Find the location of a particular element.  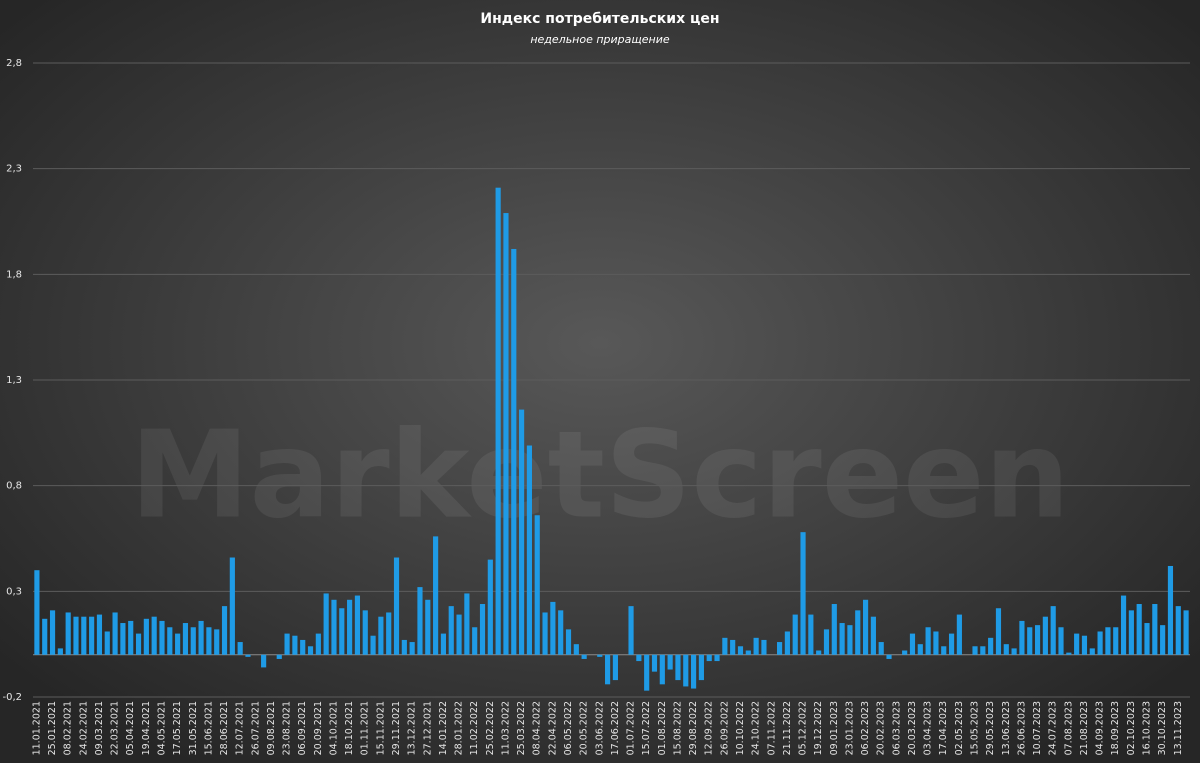

x-tick-label: 15.08.2022 is located at coordinates (677, 728).